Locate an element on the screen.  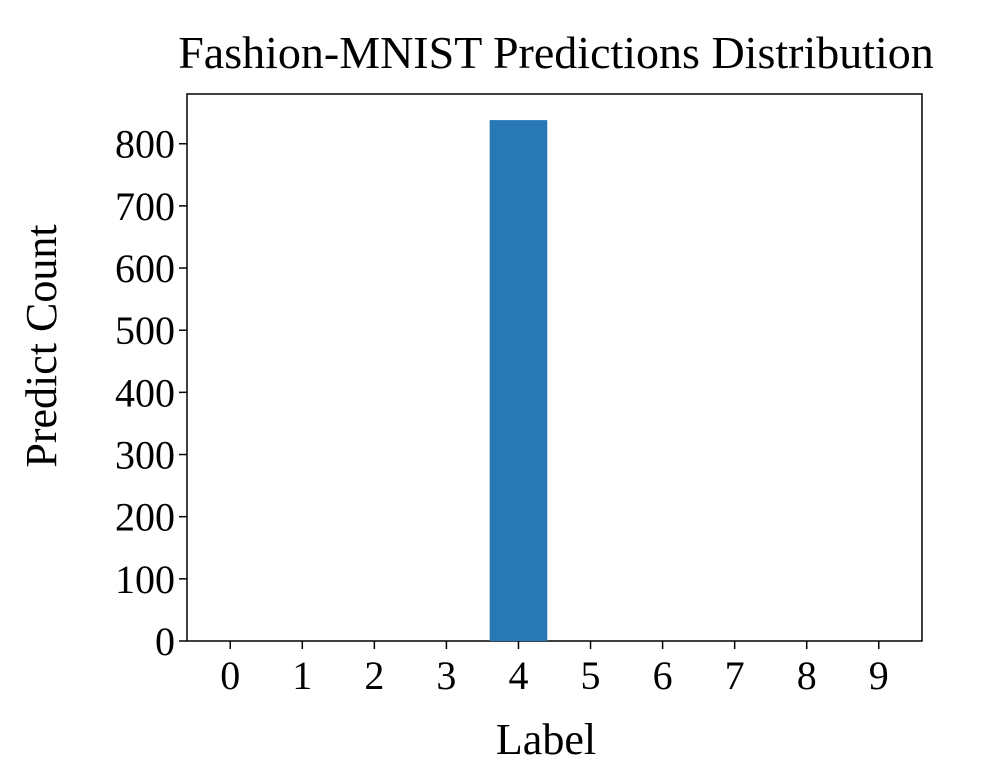
y-tick-label-100: 100 is located at coordinates (145, 579).